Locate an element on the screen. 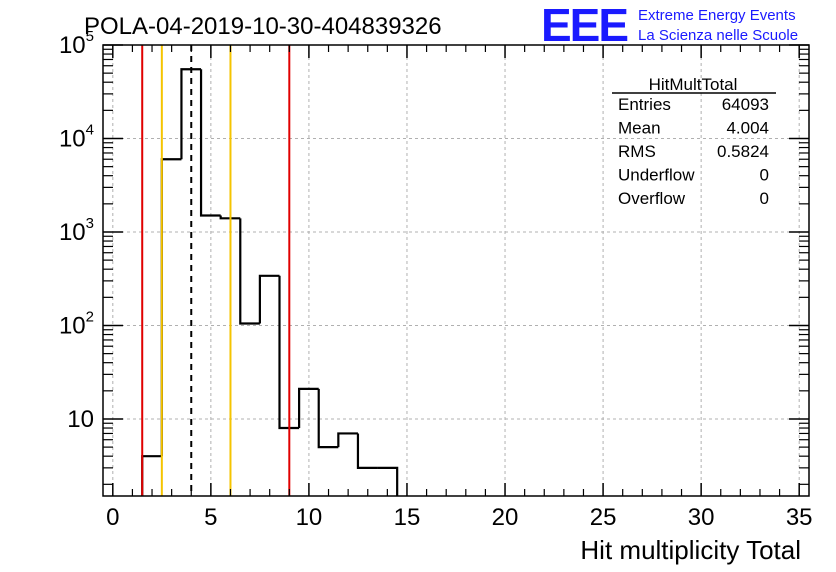 Image resolution: width=836 pixels, height=572 pixels. stats-label: RMS is located at coordinates (637, 151).